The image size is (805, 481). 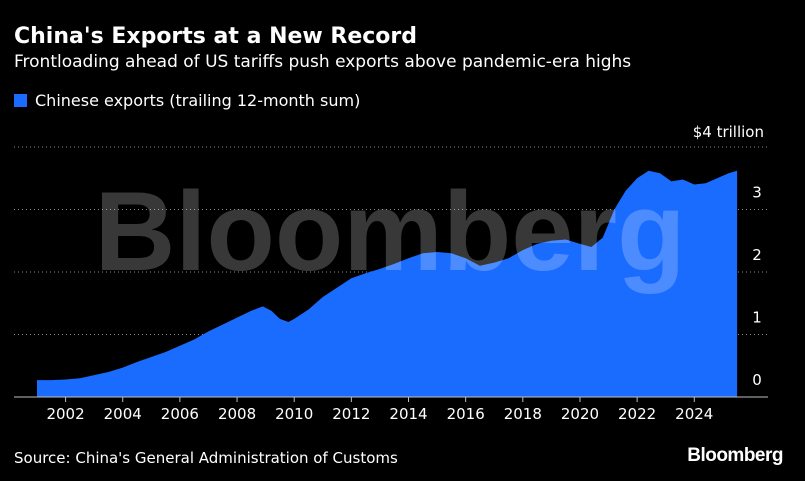 What do you see at coordinates (198, 100) in the screenshot?
I see `legend-label: Chinese exports (trailing 12-month sum)` at bounding box center [198, 100].